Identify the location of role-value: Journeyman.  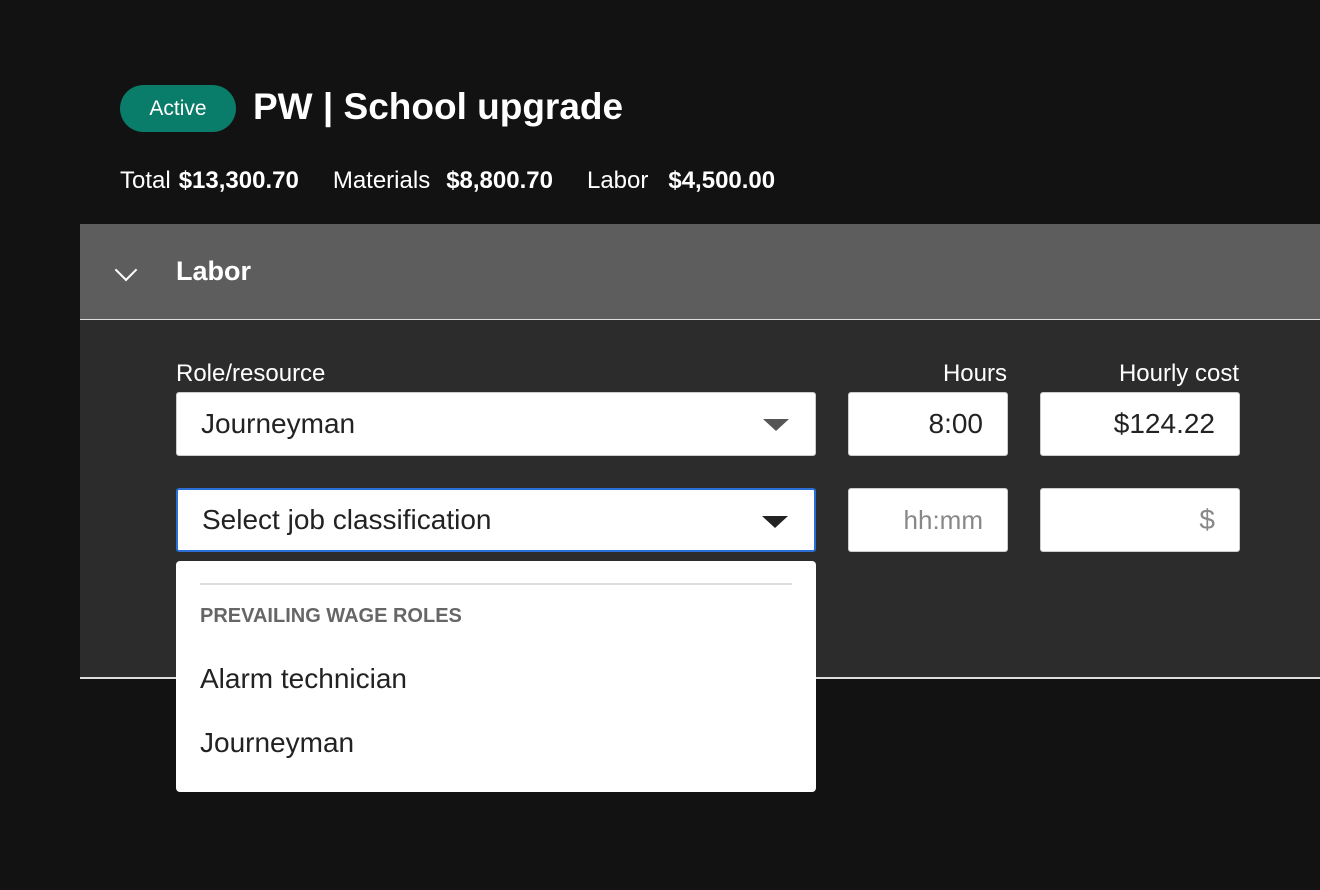
(278, 423).